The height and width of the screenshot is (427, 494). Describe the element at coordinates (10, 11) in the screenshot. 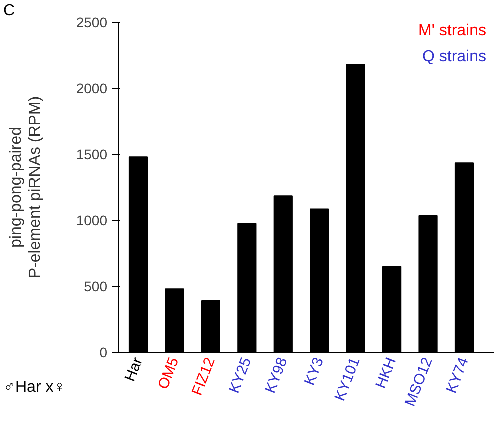

I see `text: C` at that location.